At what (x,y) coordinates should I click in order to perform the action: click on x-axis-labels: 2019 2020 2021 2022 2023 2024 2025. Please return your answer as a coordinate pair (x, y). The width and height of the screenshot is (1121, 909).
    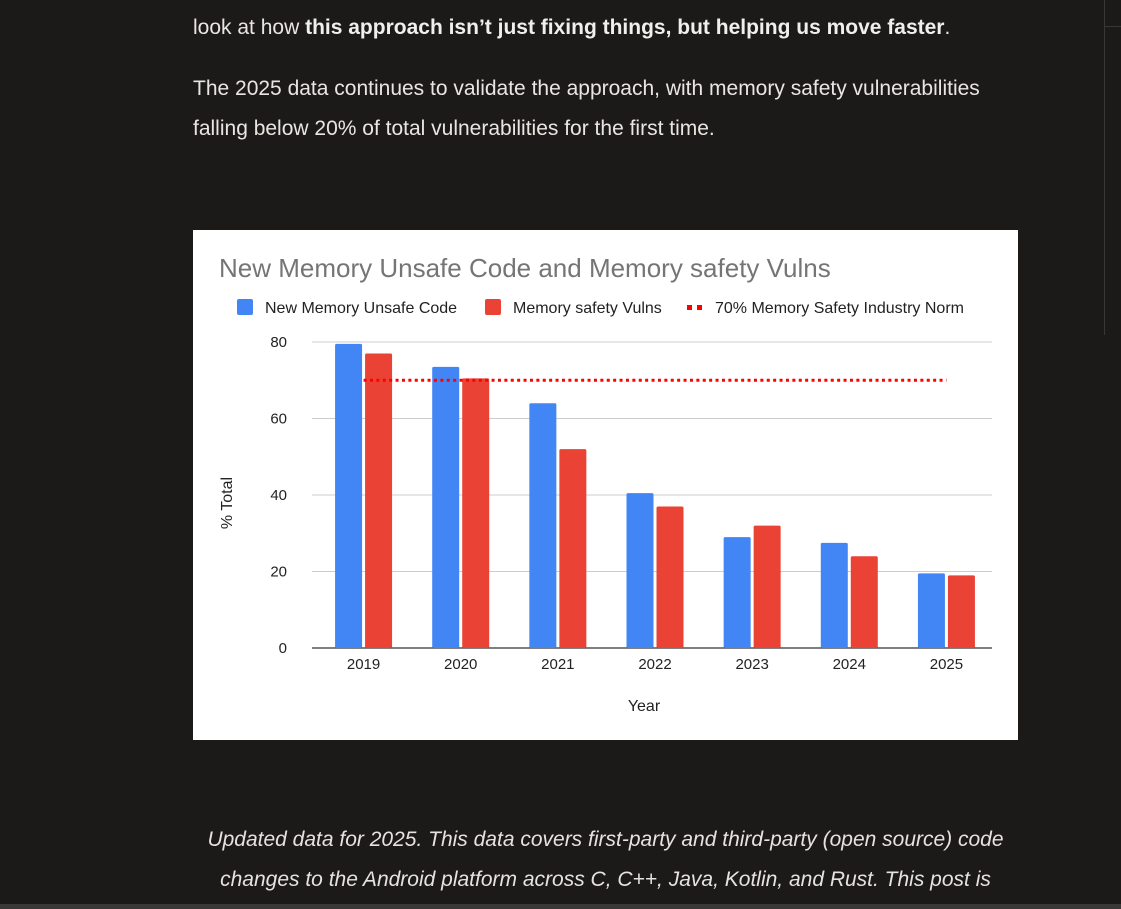
    Looking at the image, I should click on (655, 664).